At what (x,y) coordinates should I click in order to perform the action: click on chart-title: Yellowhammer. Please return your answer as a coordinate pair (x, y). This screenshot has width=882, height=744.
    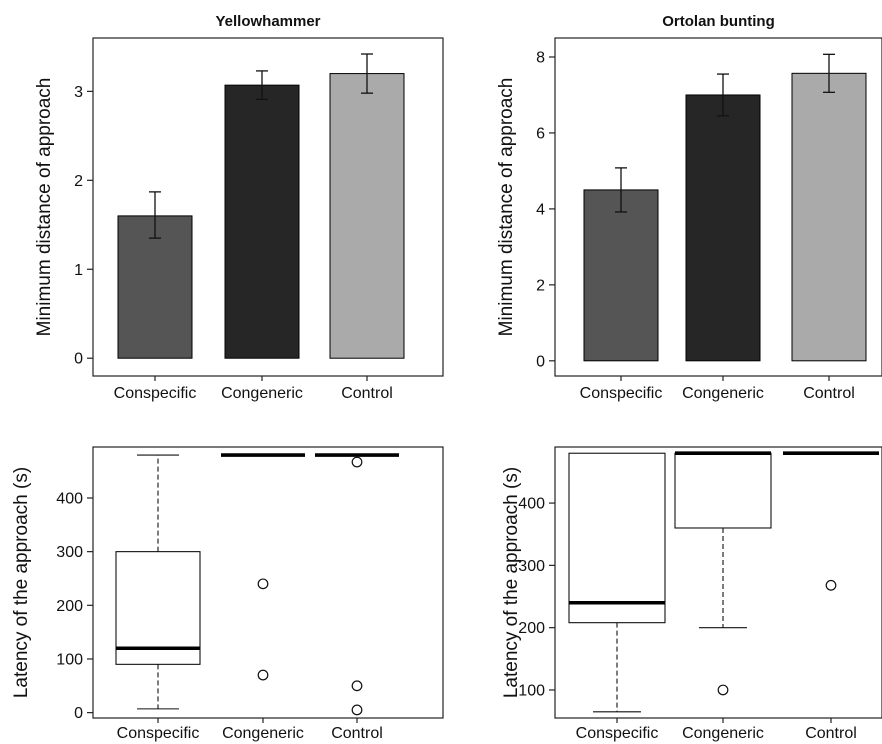
    Looking at the image, I should click on (267, 21).